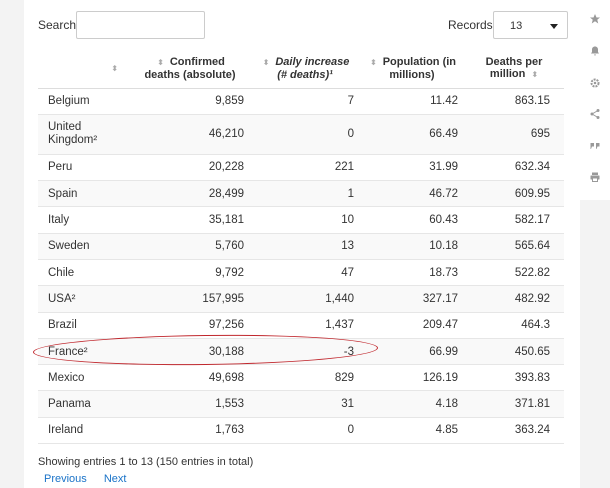 This screenshot has width=610, height=488. What do you see at coordinates (190, 404) in the screenshot?
I see `cell-confirmed-deaths: 1,553` at bounding box center [190, 404].